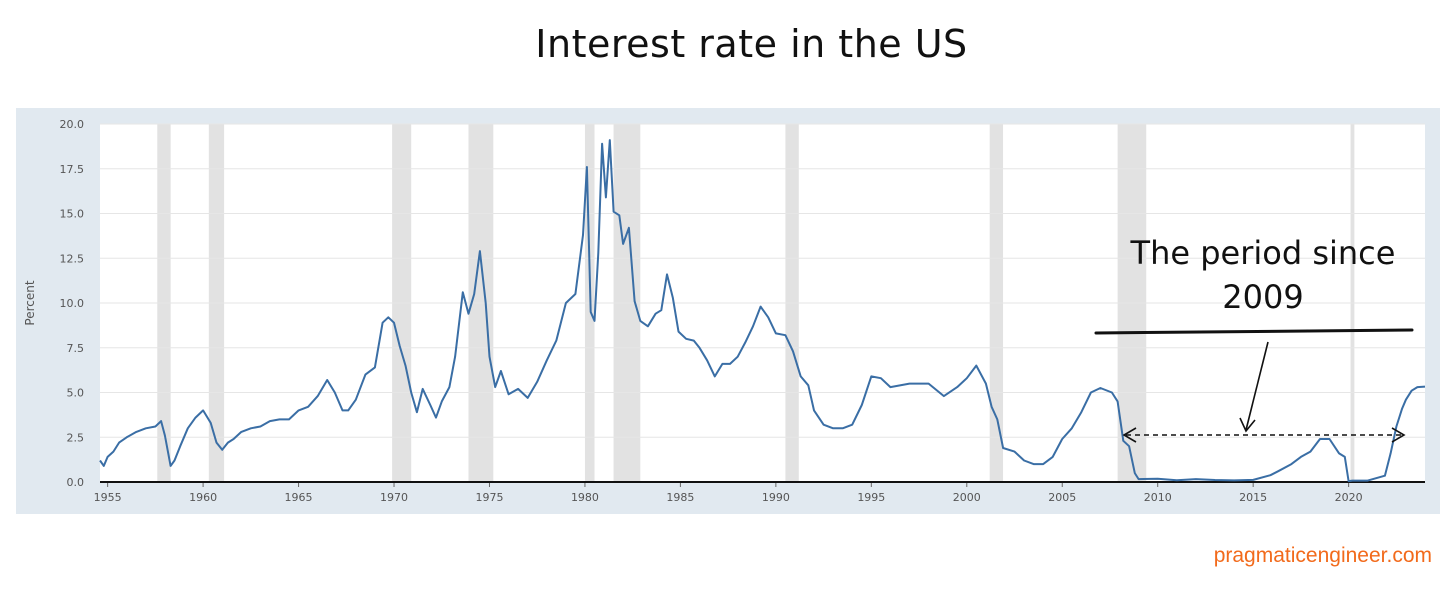  Describe the element at coordinates (203, 497) in the screenshot. I see `x-tick-label: 1960` at that location.